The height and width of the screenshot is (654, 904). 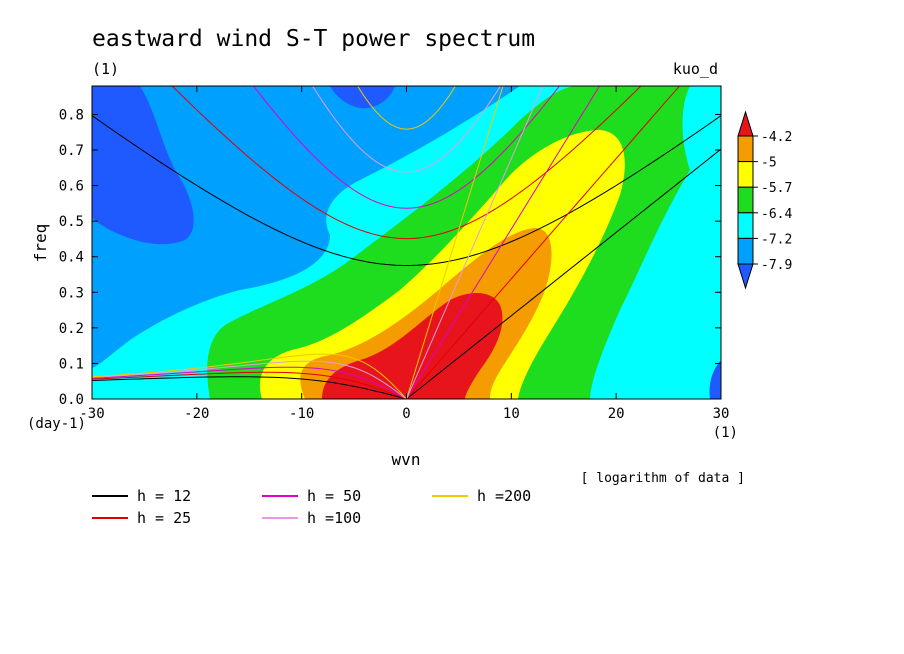 What do you see at coordinates (91, 414) in the screenshot?
I see `x-tick-label: -30` at bounding box center [91, 414].